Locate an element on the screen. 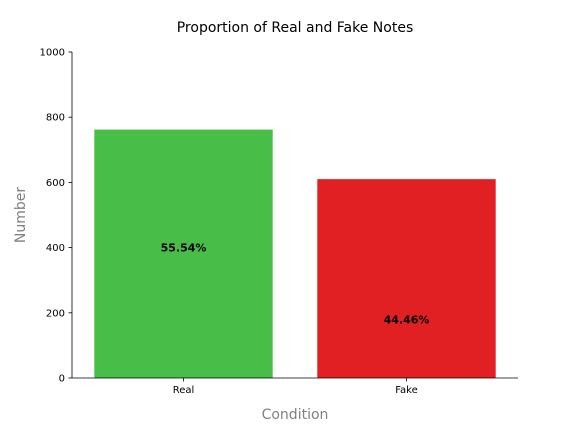 This screenshot has width=576, height=432. y-tick-label: 0 is located at coordinates (62, 379).